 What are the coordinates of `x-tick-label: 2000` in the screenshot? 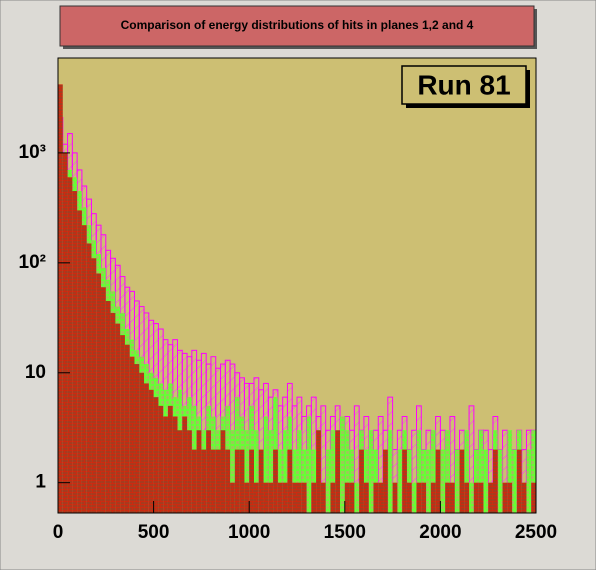 It's located at (440, 532).